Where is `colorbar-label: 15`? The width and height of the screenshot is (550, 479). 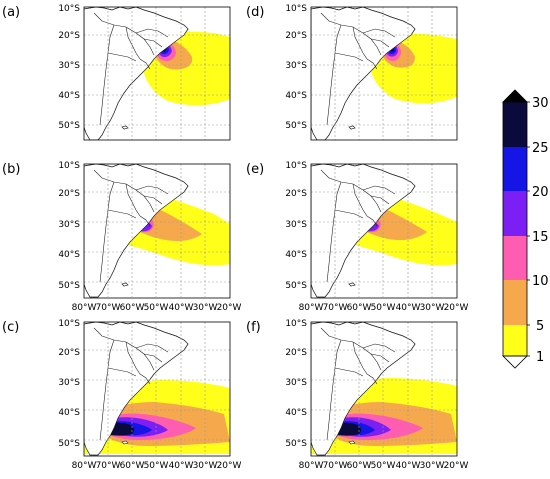 colorbar-label: 15 is located at coordinates (540, 237).